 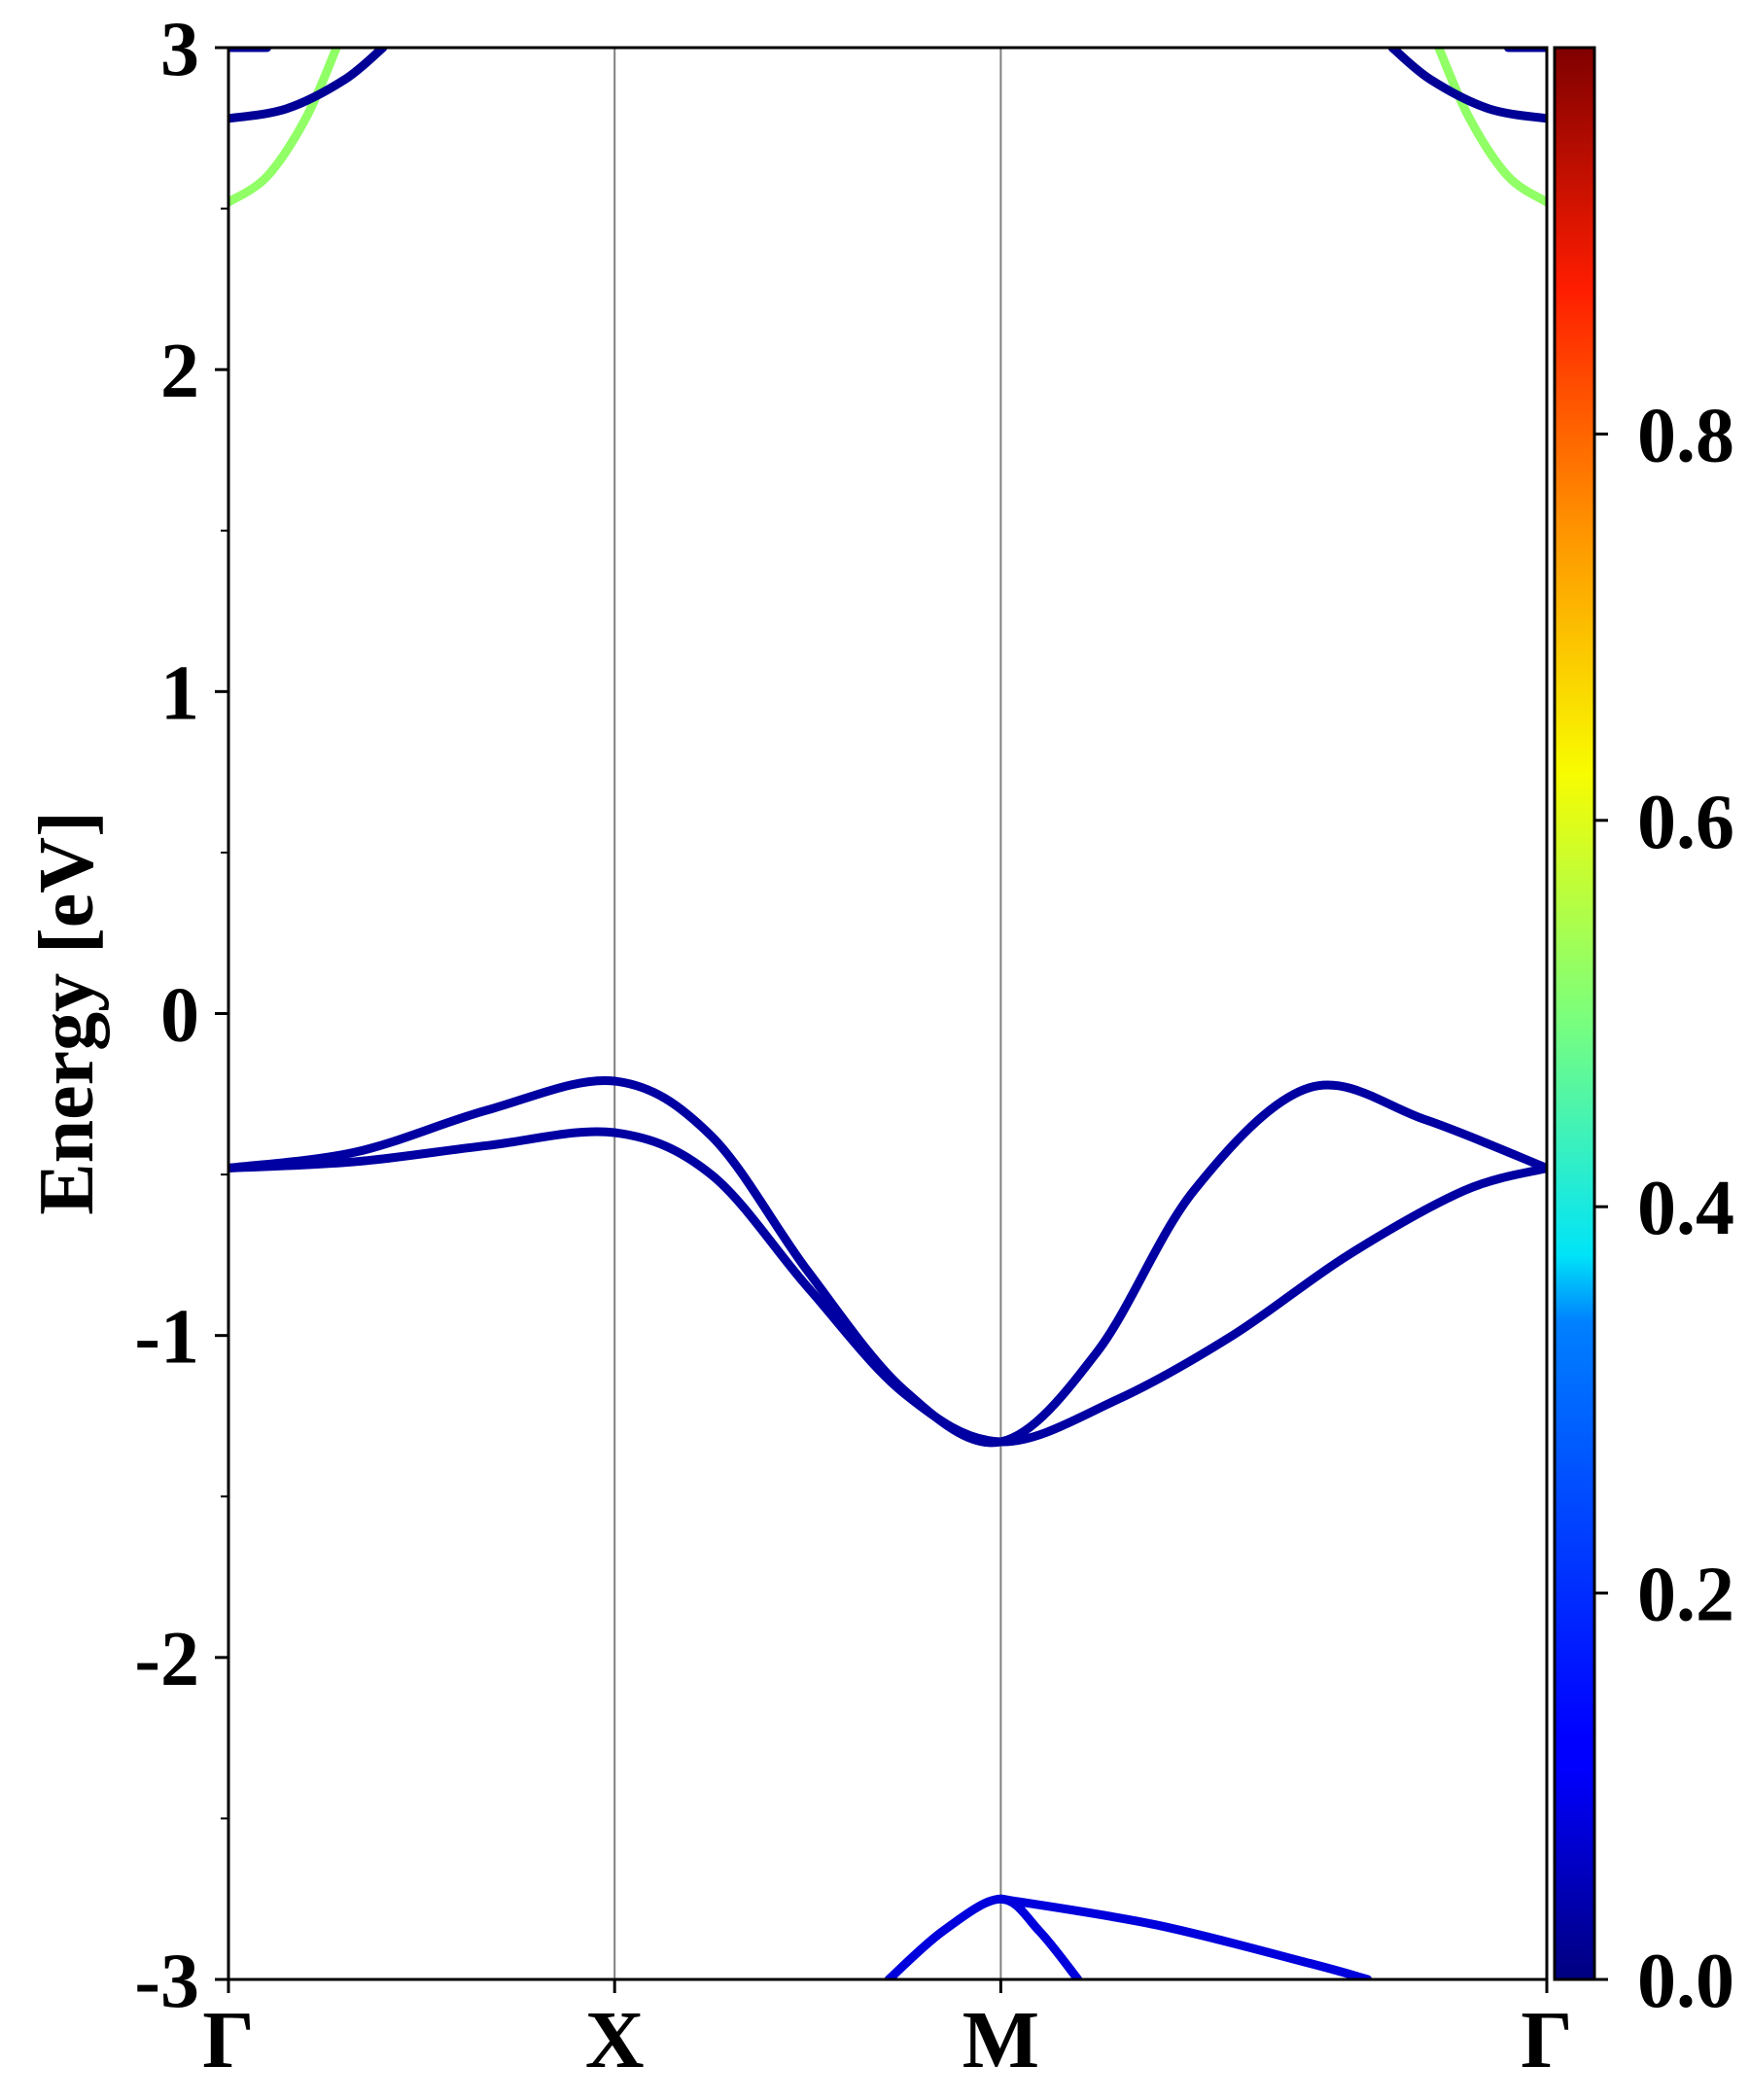 I want to click on y-tick-label: 0, so click(x=179, y=1016).